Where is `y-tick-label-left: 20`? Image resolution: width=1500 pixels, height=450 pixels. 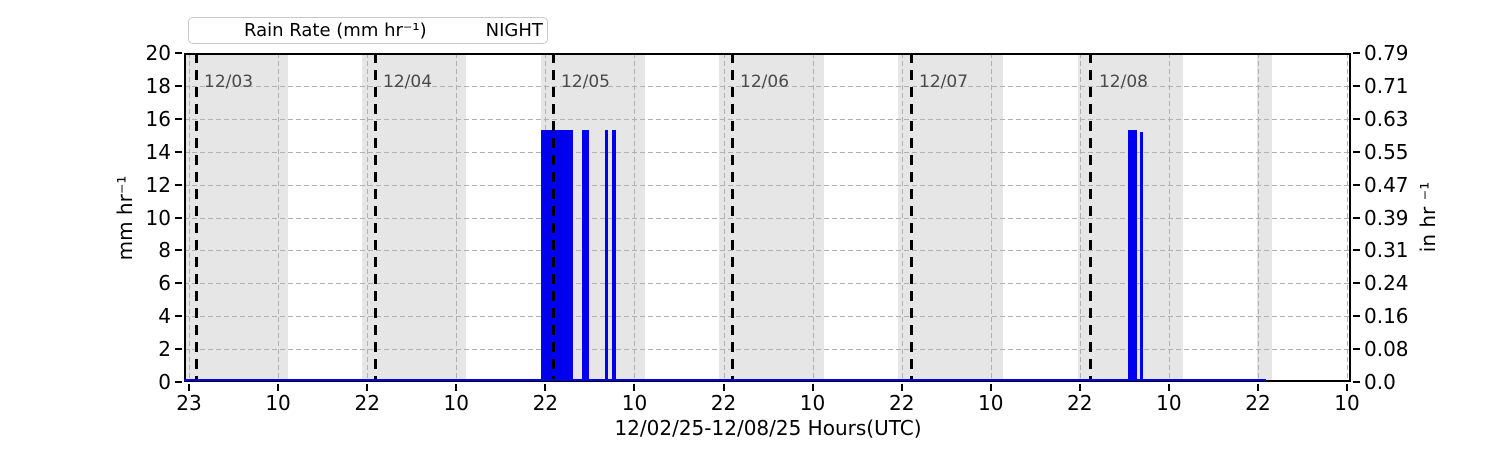 y-tick-label-left: 20 is located at coordinates (158, 53).